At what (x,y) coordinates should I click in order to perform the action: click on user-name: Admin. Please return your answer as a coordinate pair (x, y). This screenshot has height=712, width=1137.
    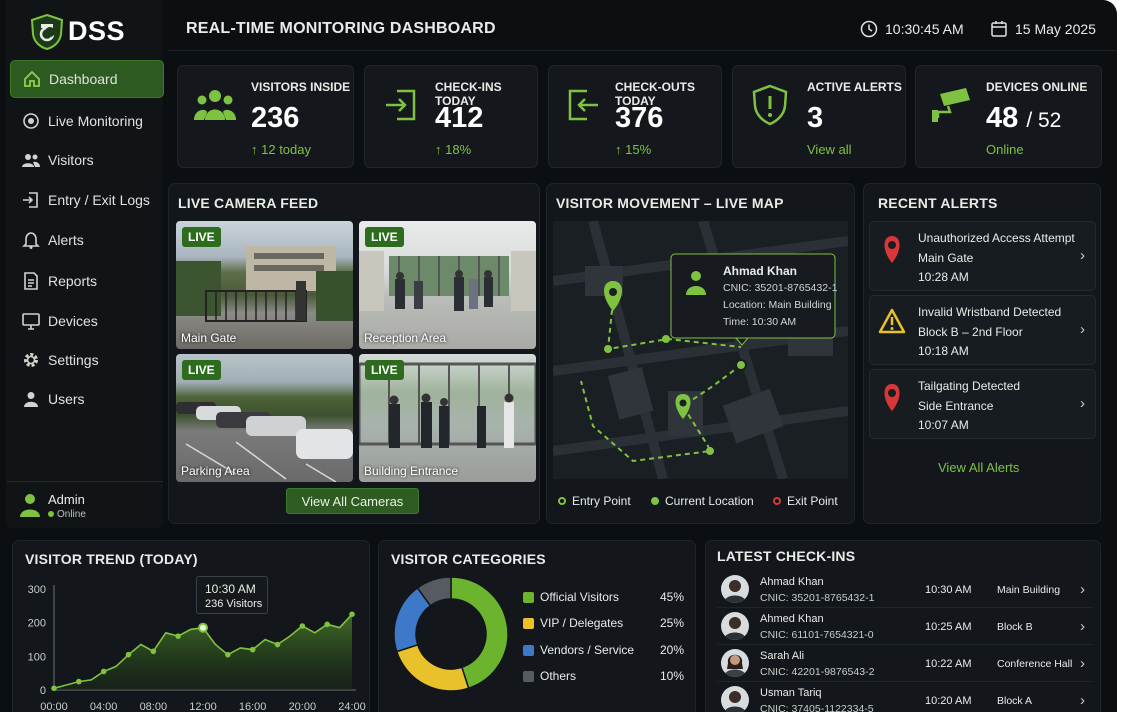
    Looking at the image, I should click on (66, 499).